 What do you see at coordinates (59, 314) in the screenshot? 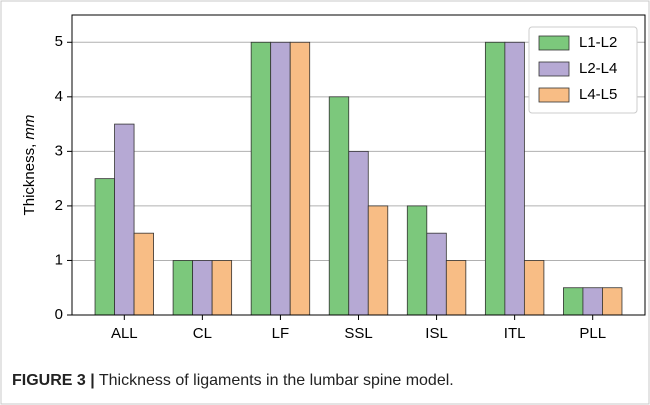
I see `y-tick-label: 0` at bounding box center [59, 314].